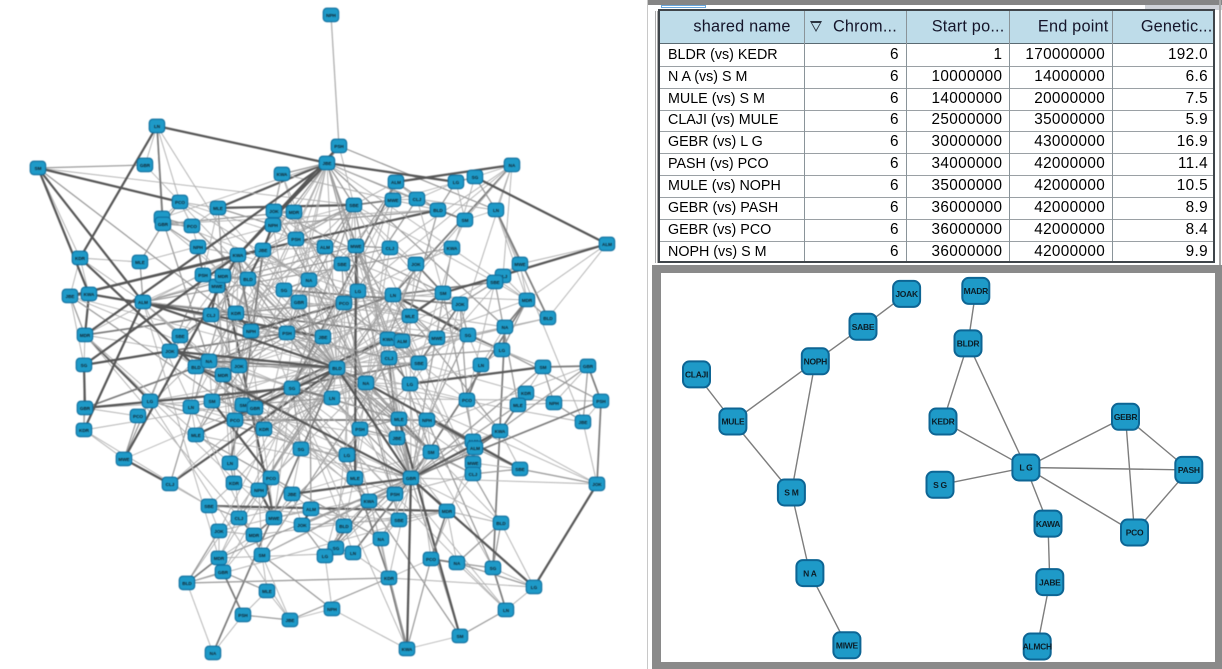 The height and width of the screenshot is (669, 1222). Describe the element at coordinates (696, 375) in the screenshot. I see `svg-text: CLAJI` at that location.